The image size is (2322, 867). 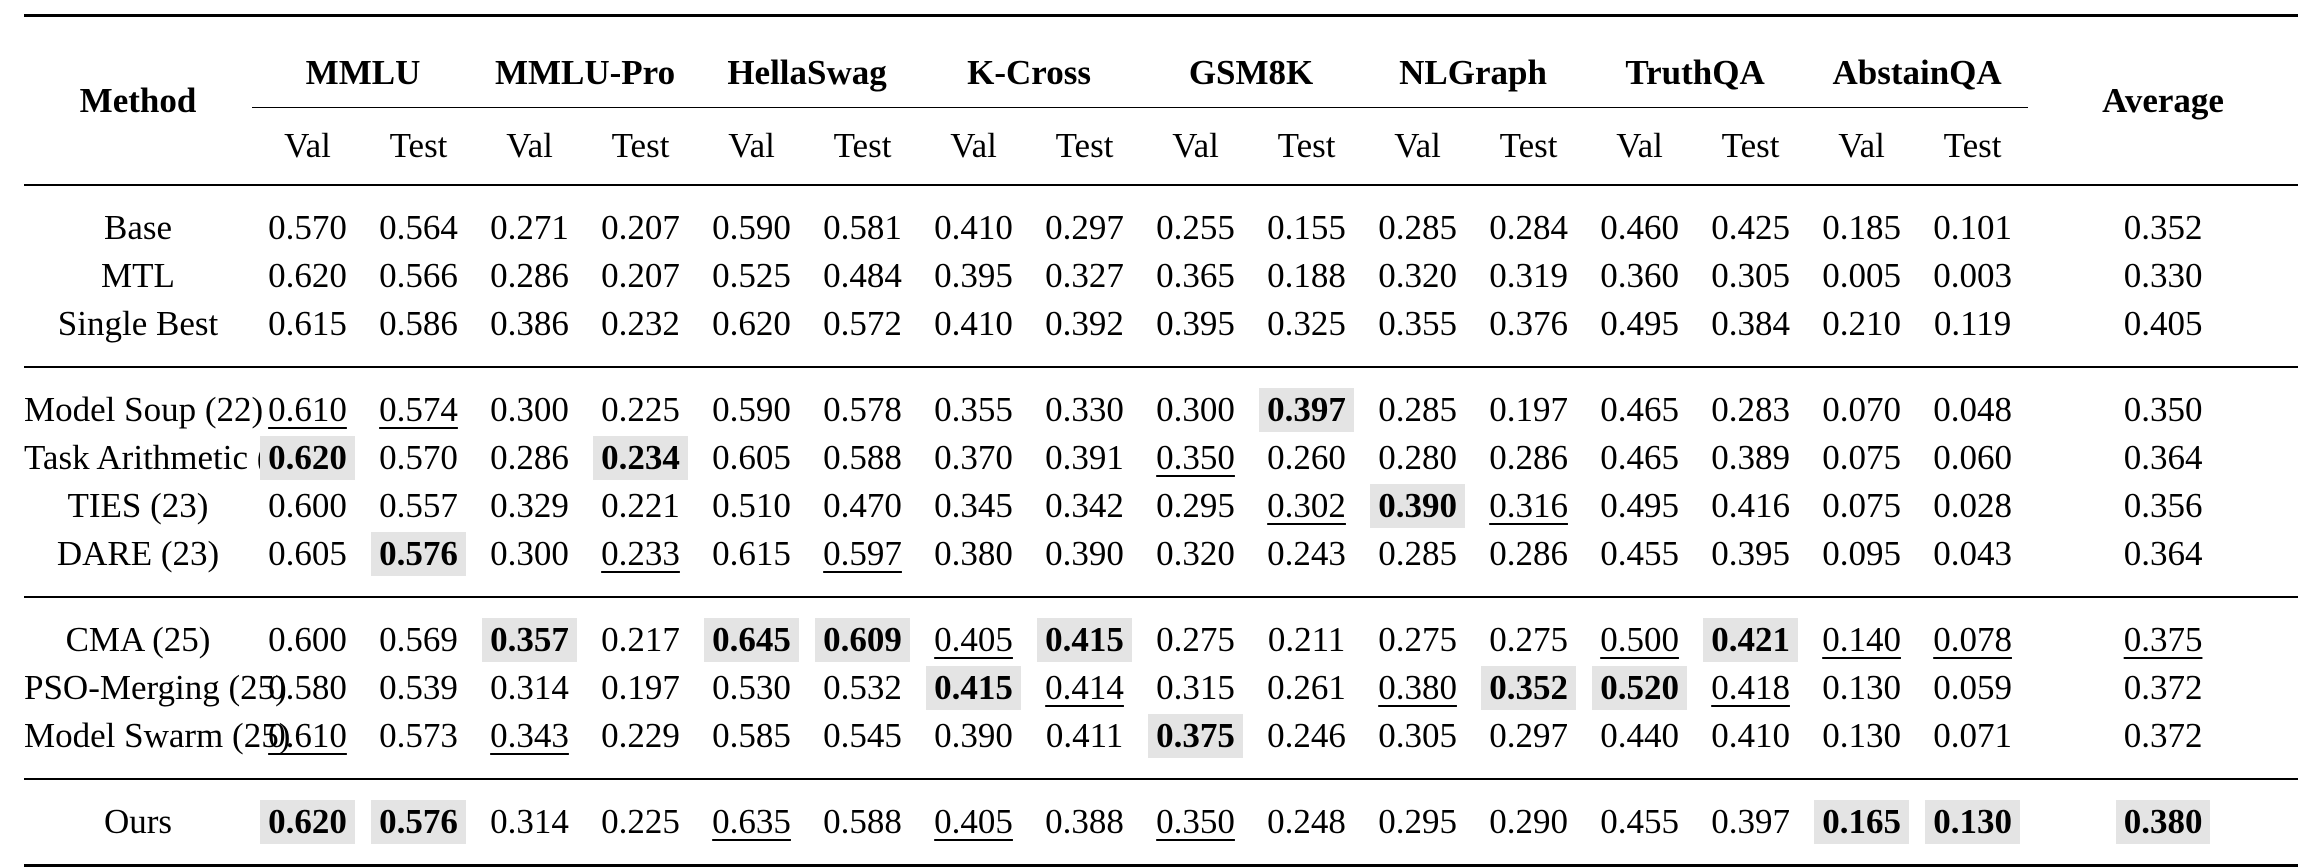 I want to click on score-value: 0.530, so click(x=751, y=687).